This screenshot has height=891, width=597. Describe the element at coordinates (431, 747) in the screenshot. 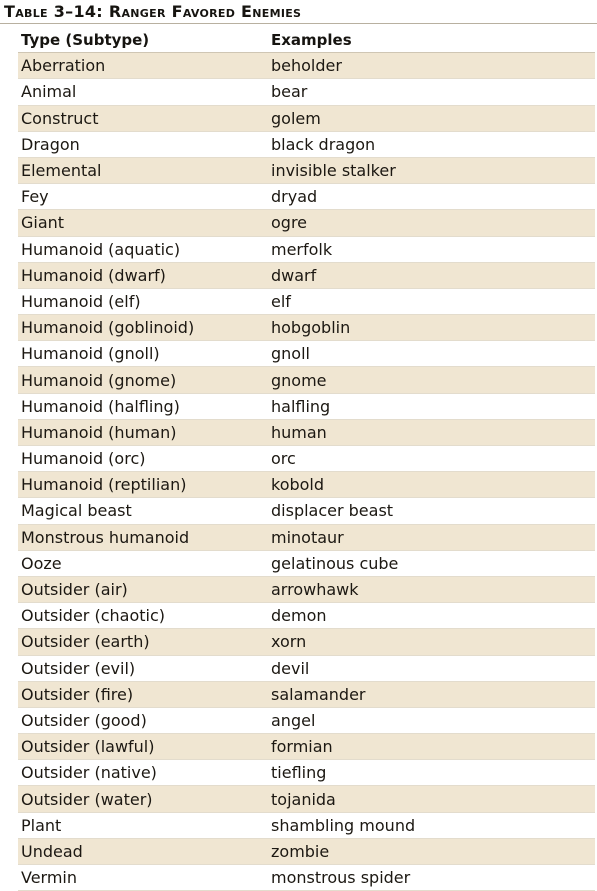

I see `example-cell: formian` at that location.